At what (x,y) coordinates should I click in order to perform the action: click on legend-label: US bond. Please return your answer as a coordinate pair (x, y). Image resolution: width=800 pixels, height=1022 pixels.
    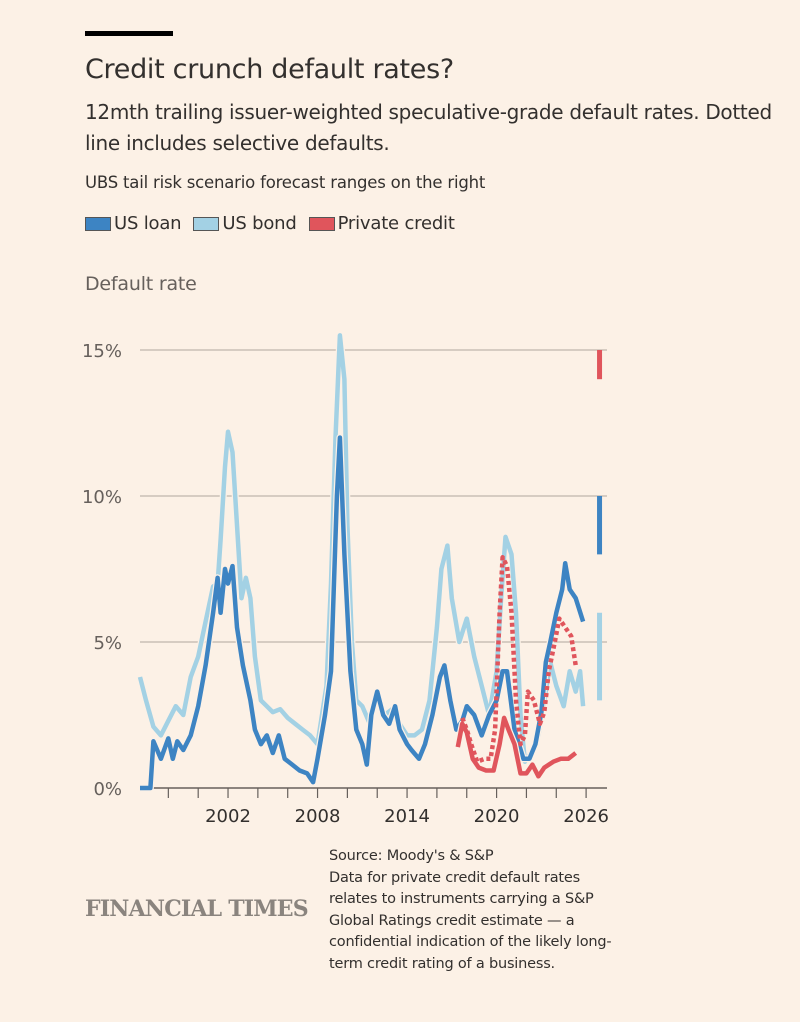
    Looking at the image, I should click on (259, 223).